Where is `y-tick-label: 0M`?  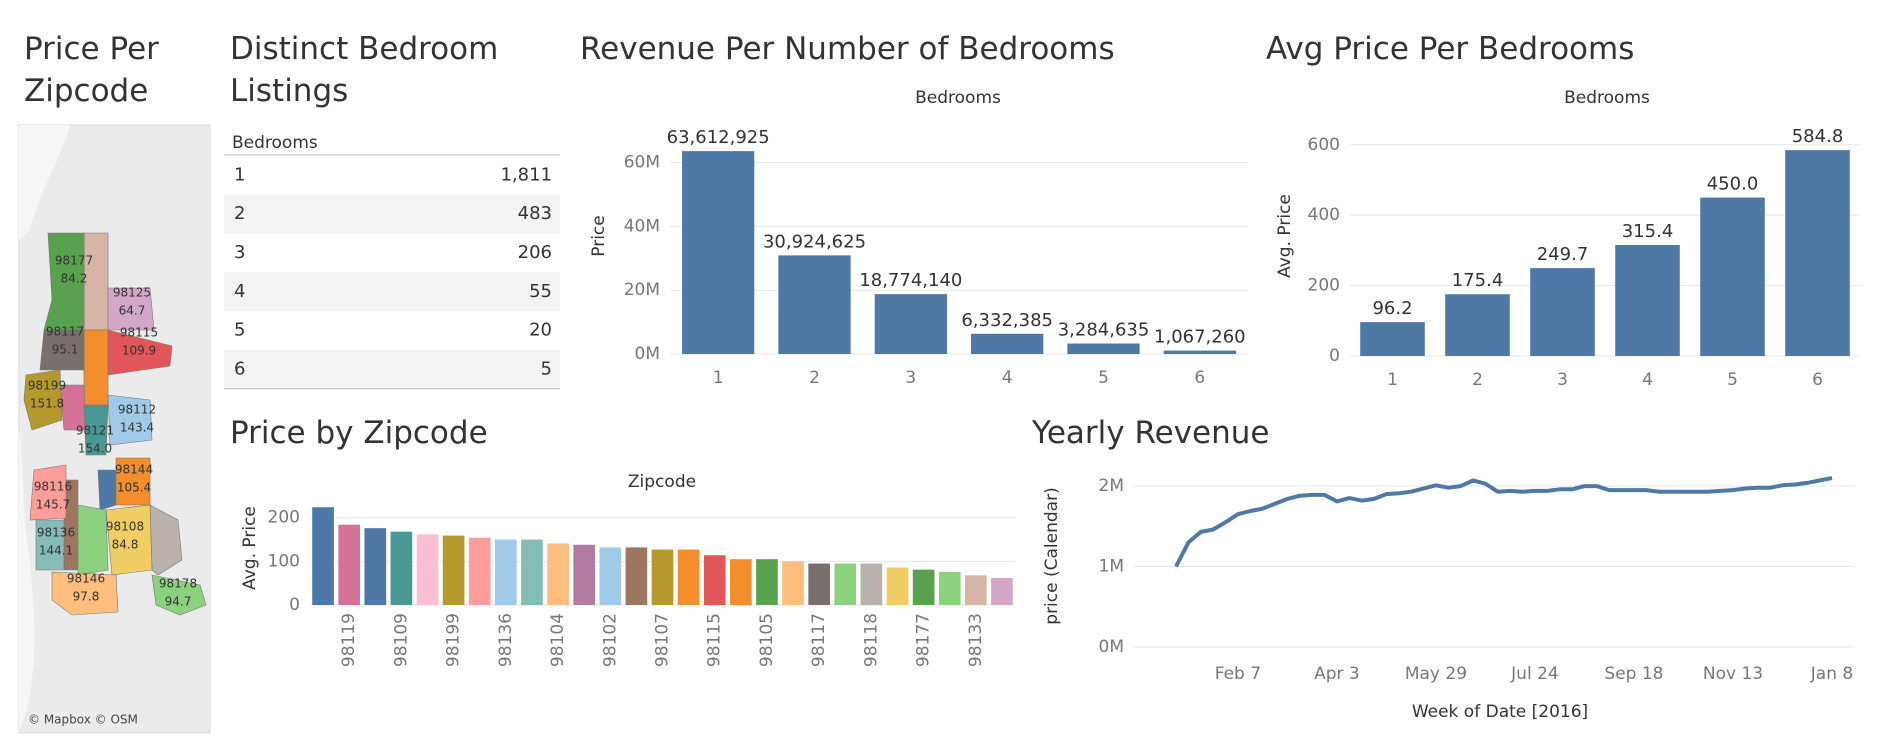
y-tick-label: 0M is located at coordinates (1111, 647).